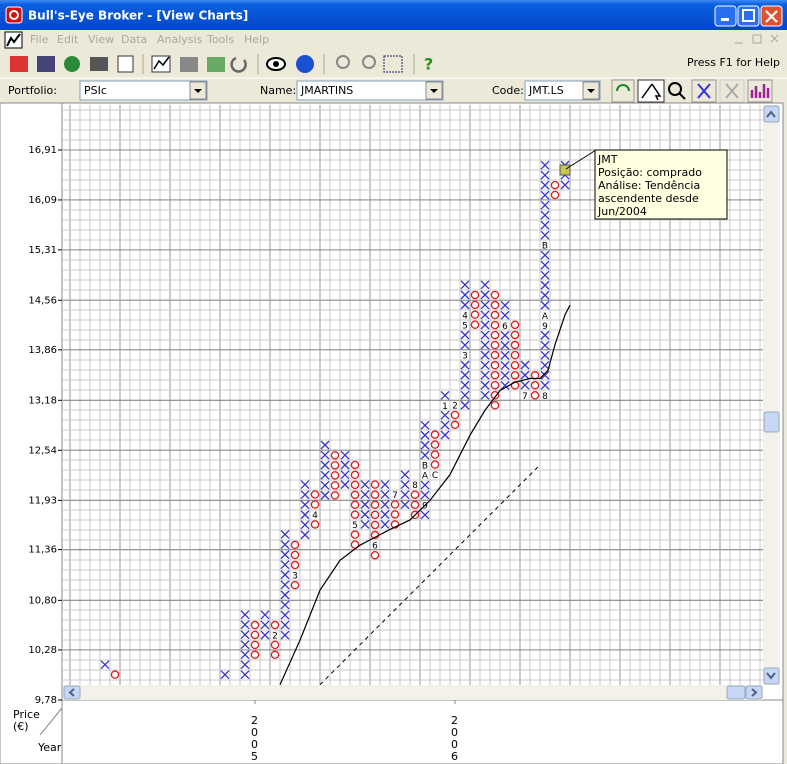  I want to click on corner-line, so click(51, 721).